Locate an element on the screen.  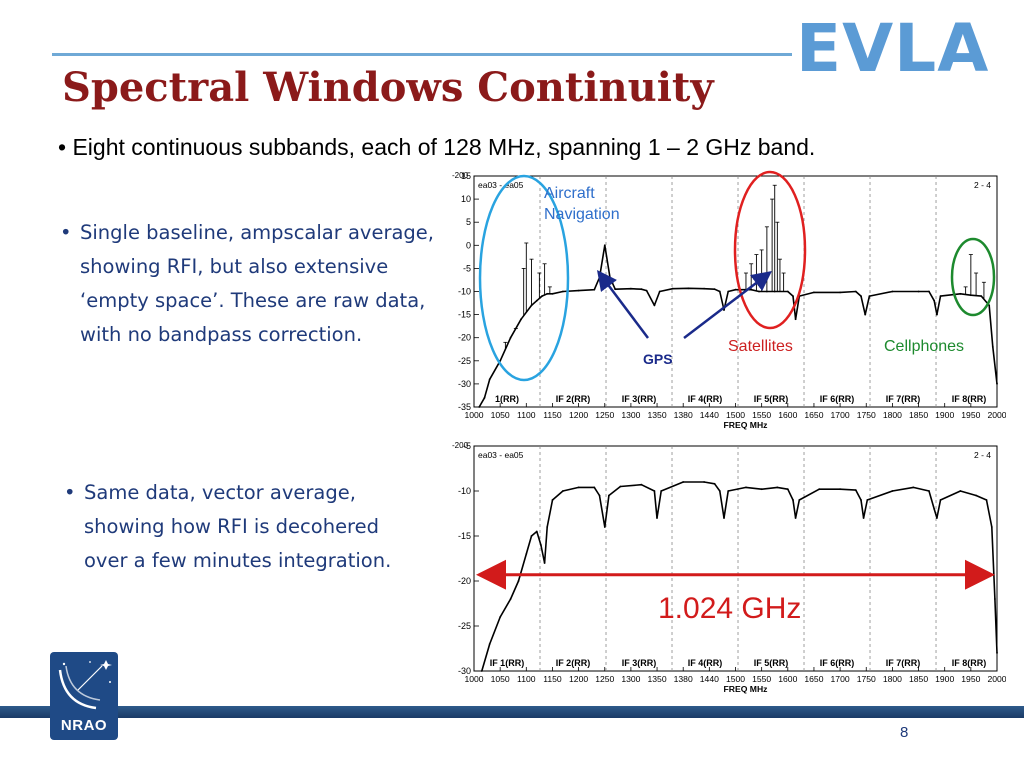
nrao-logo: NRAO is located at coordinates (84, 696).